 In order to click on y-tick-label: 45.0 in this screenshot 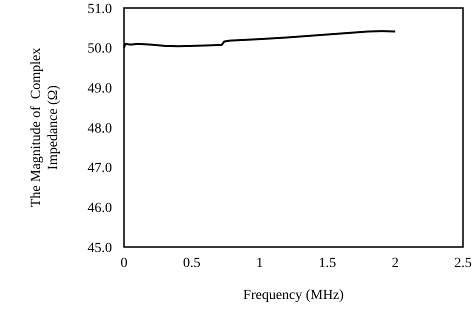, I will do `click(100, 248)`.